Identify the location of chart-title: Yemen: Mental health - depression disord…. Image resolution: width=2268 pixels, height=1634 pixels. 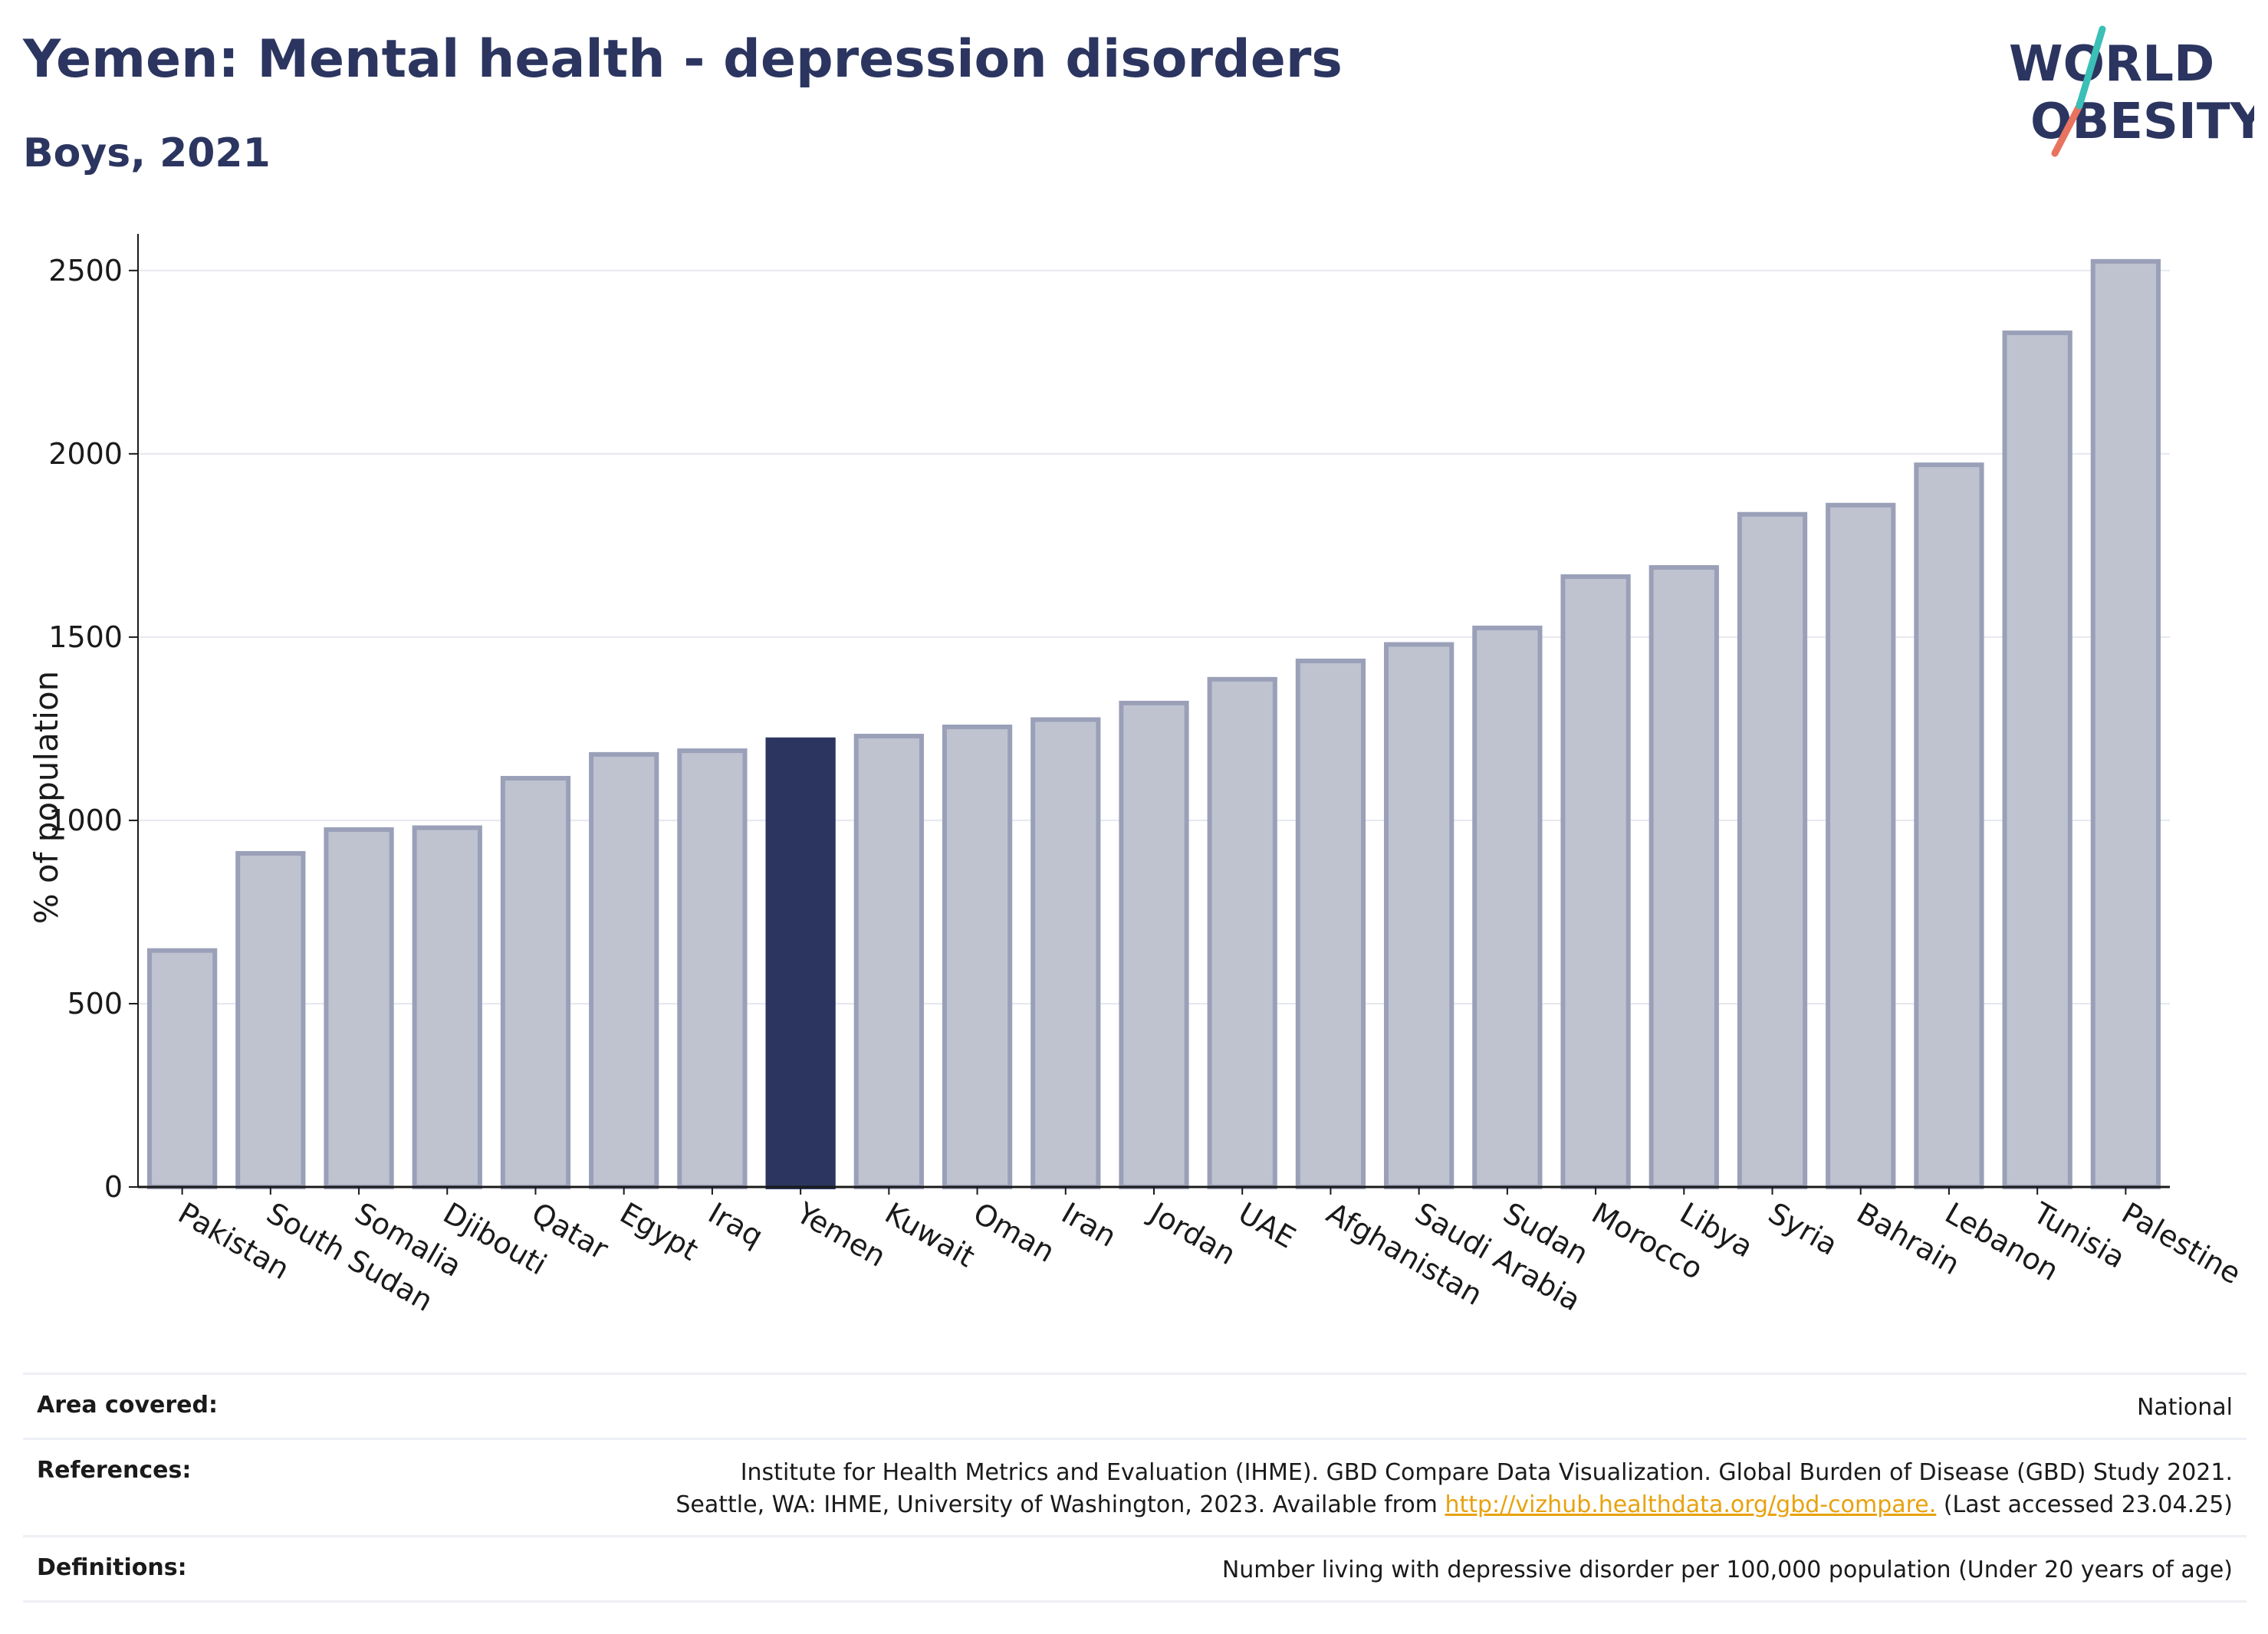
(683, 60).